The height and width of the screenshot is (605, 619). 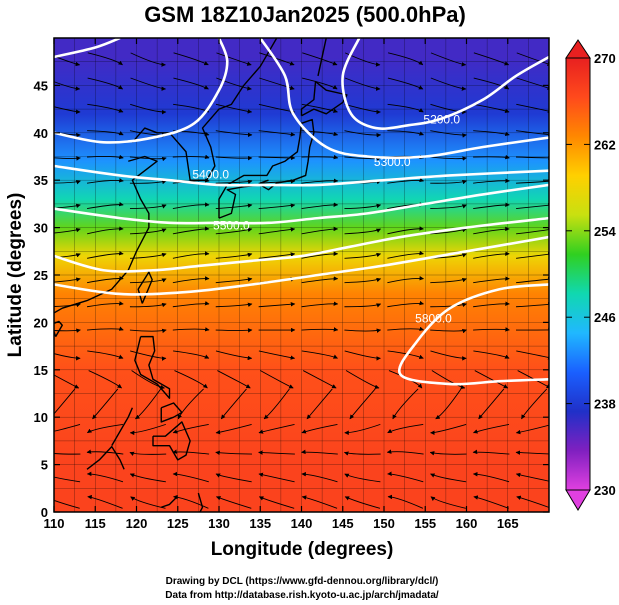 What do you see at coordinates (15, 275) in the screenshot?
I see `y-axis-title: Latitude (degrees)` at bounding box center [15, 275].